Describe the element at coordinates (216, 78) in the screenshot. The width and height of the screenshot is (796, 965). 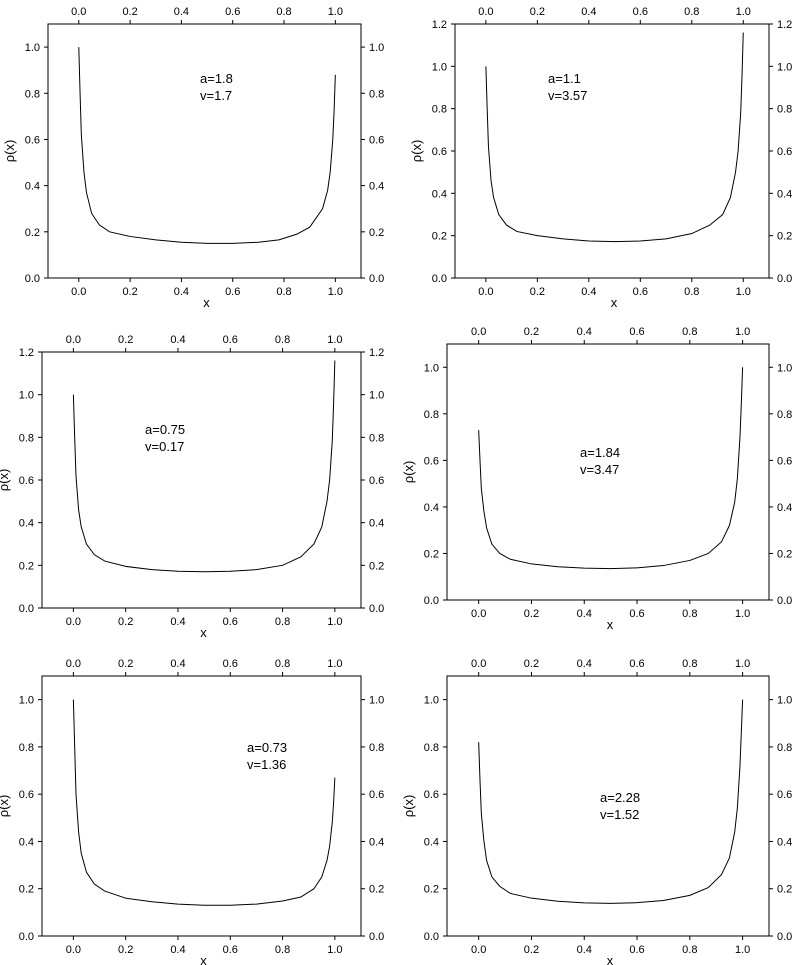
I see `parameter-annotation: a=1.8` at that location.